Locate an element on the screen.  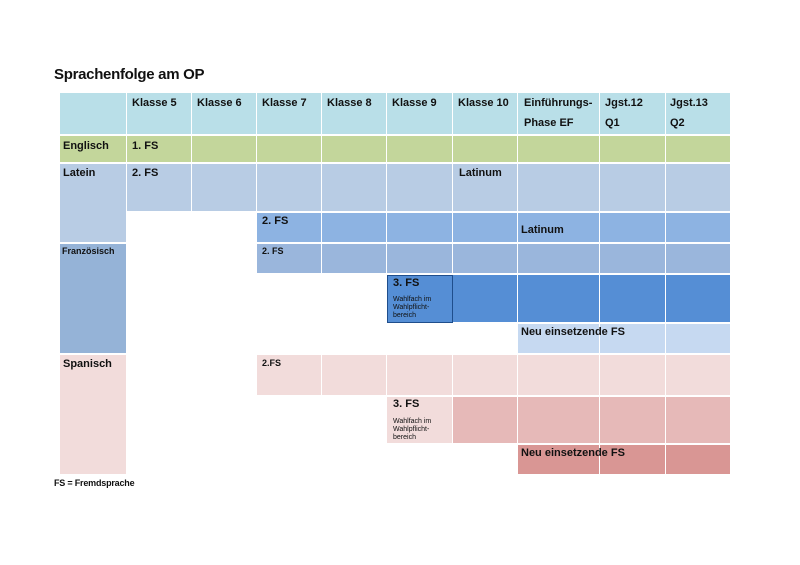
latinum-label-mid: Latinum is located at coordinates (542, 230).